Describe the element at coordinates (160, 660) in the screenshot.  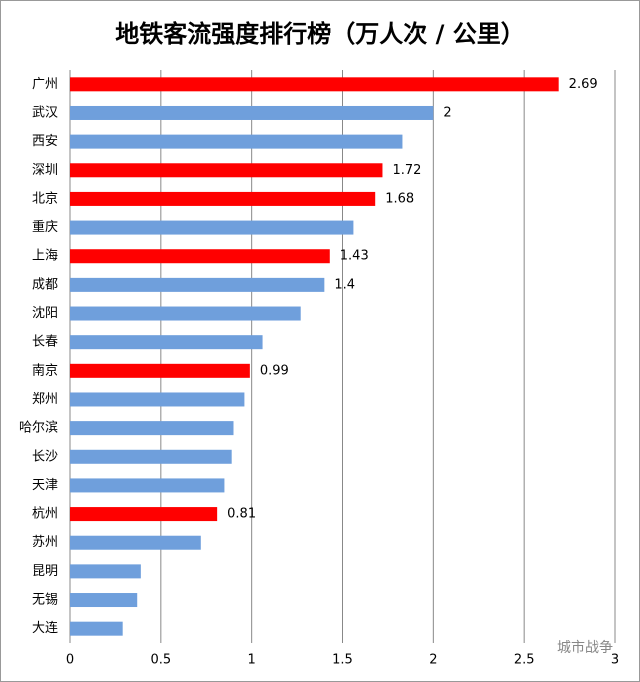
I see `x-tick-label: 0.5` at that location.